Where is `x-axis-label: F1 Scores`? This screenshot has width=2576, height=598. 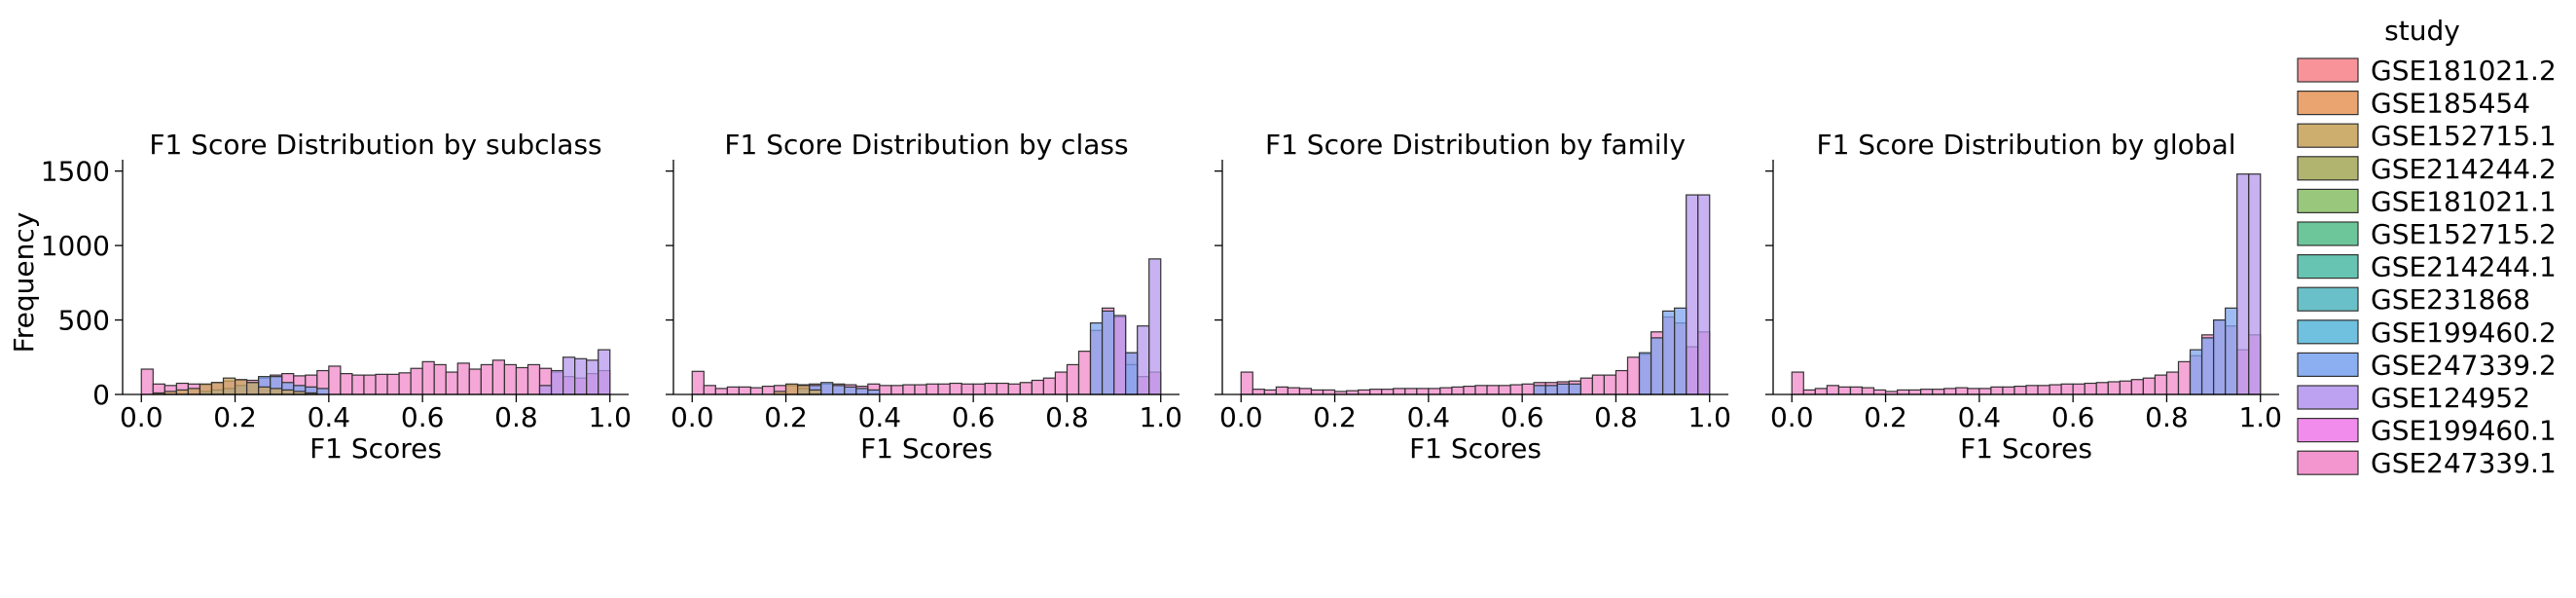
x-axis-label: F1 Scores is located at coordinates (2026, 448).